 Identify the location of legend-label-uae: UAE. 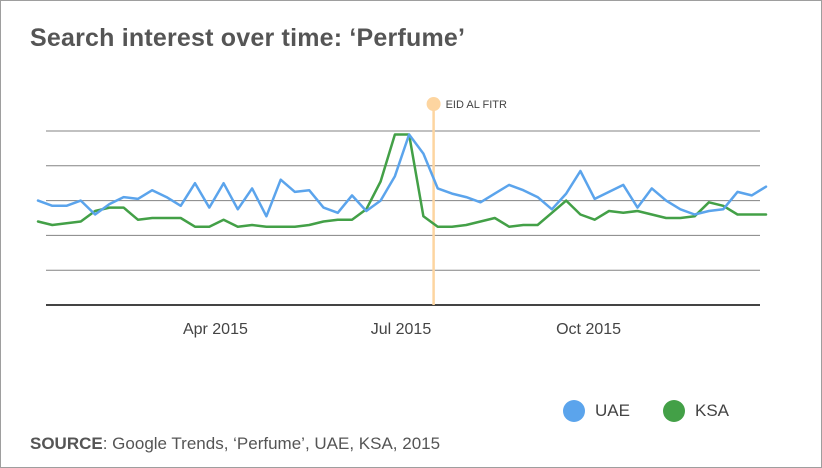
(612, 410).